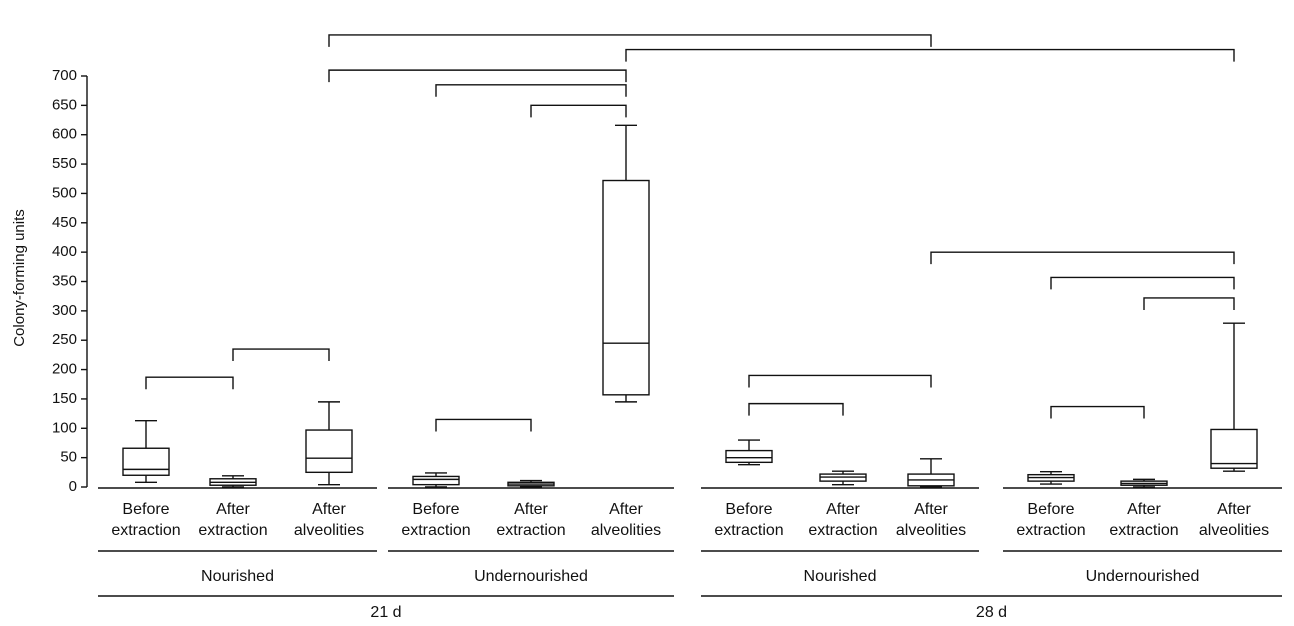 This screenshot has width=1294, height=626. What do you see at coordinates (64, 163) in the screenshot?
I see `y-tick-label: 550` at bounding box center [64, 163].